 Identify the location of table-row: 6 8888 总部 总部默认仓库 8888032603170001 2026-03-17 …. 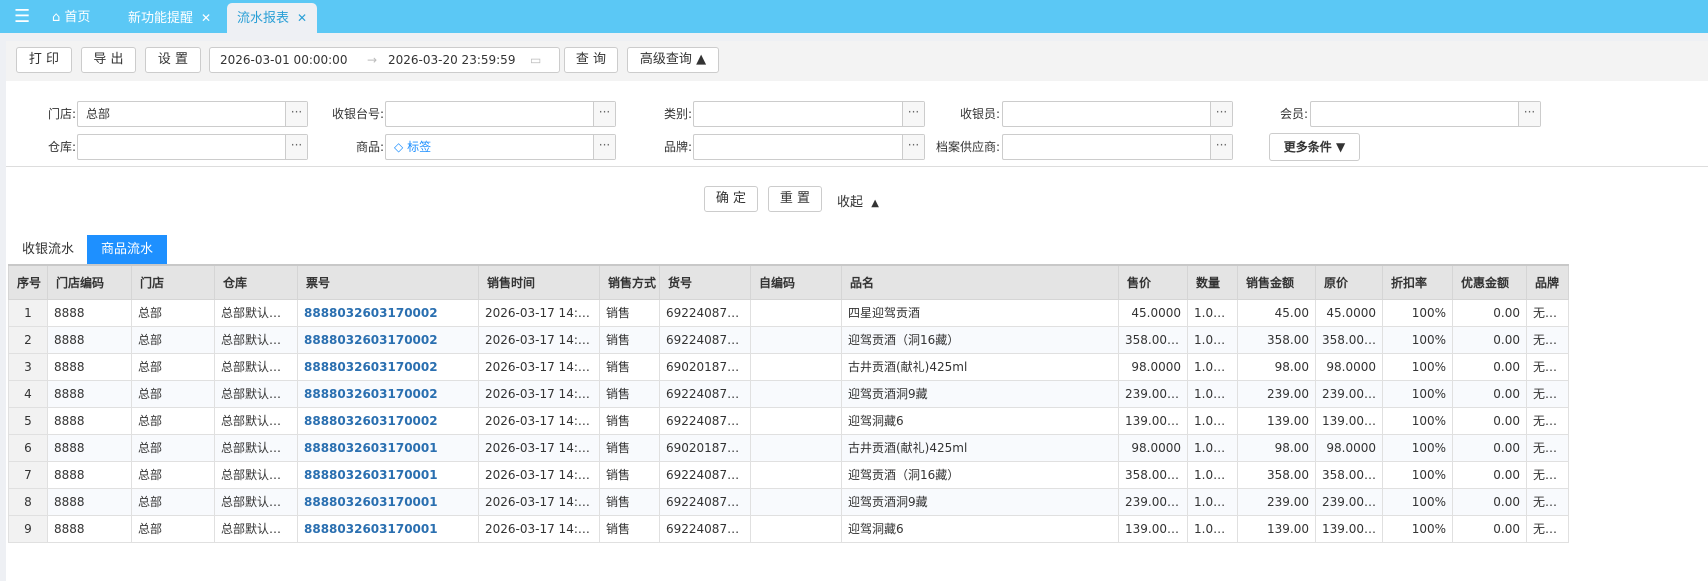
(788, 447).